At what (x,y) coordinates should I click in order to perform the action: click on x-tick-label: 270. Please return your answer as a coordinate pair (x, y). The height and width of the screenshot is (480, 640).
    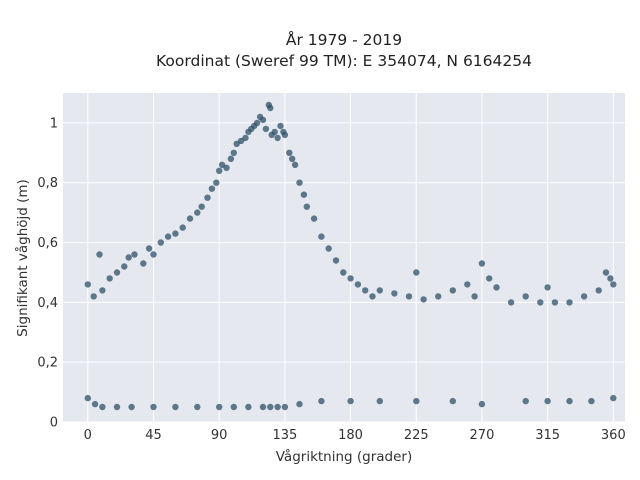
    Looking at the image, I should click on (482, 435).